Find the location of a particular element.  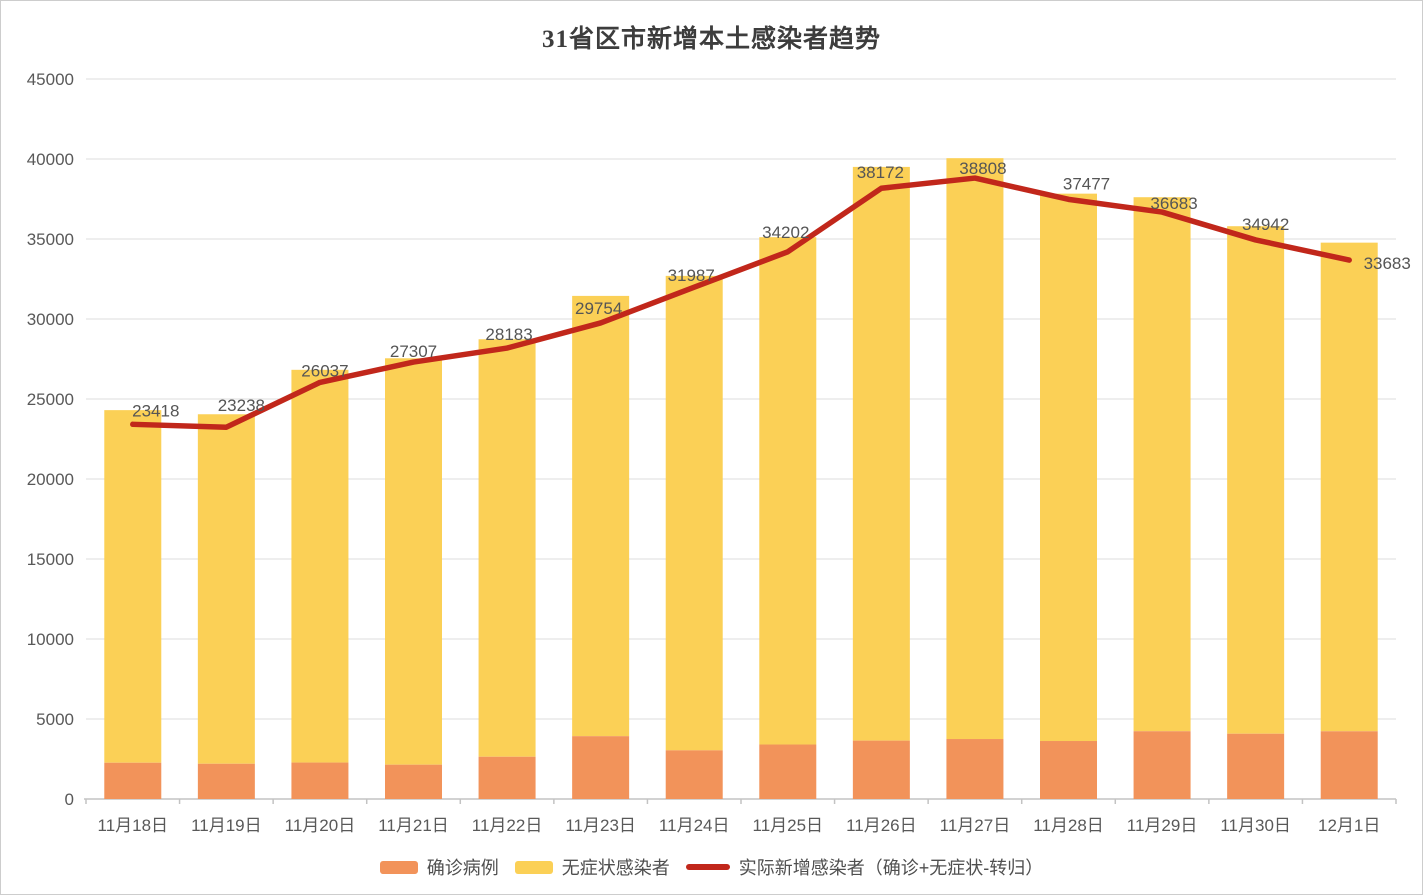

x-label-9: 11月27日 is located at coordinates (975, 825).